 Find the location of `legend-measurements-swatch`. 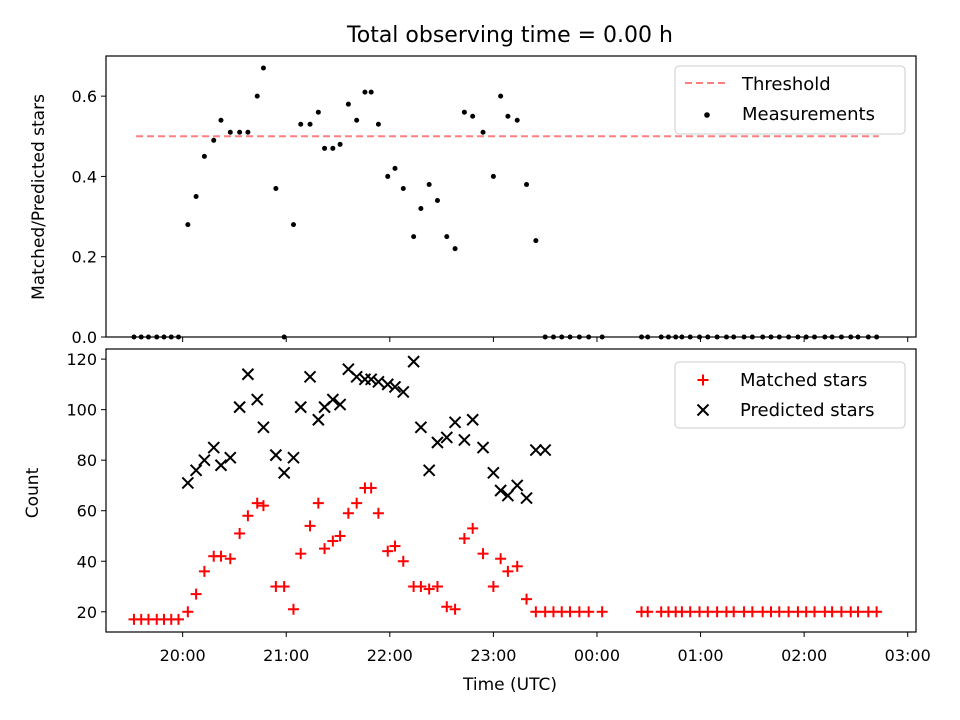

legend-measurements-swatch is located at coordinates (707, 115).